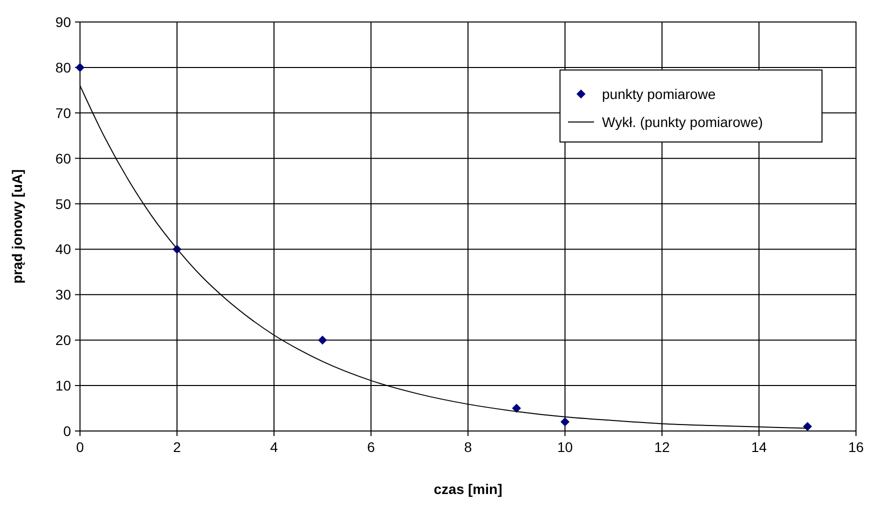  I want to click on x-axis-title: czas [min], so click(468, 489).